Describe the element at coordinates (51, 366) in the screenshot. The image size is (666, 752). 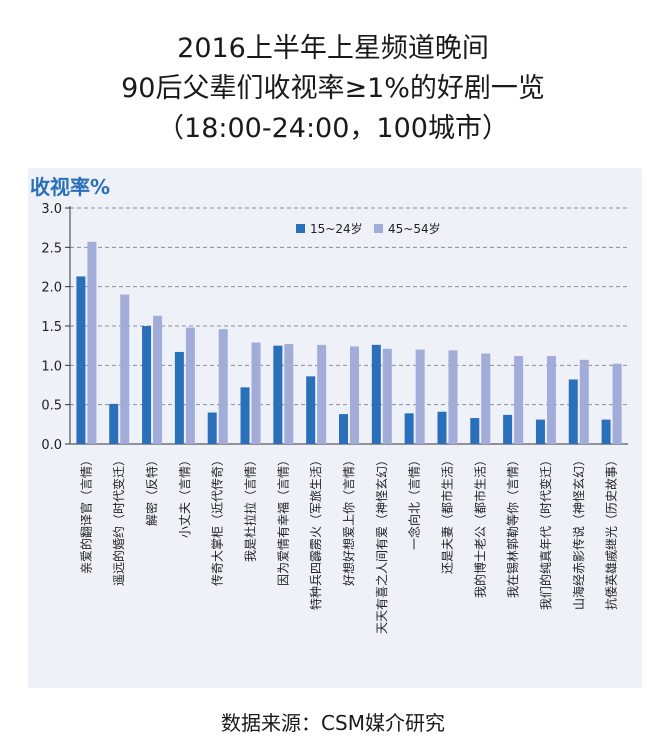
I see `y-tick-label: 1.0` at that location.